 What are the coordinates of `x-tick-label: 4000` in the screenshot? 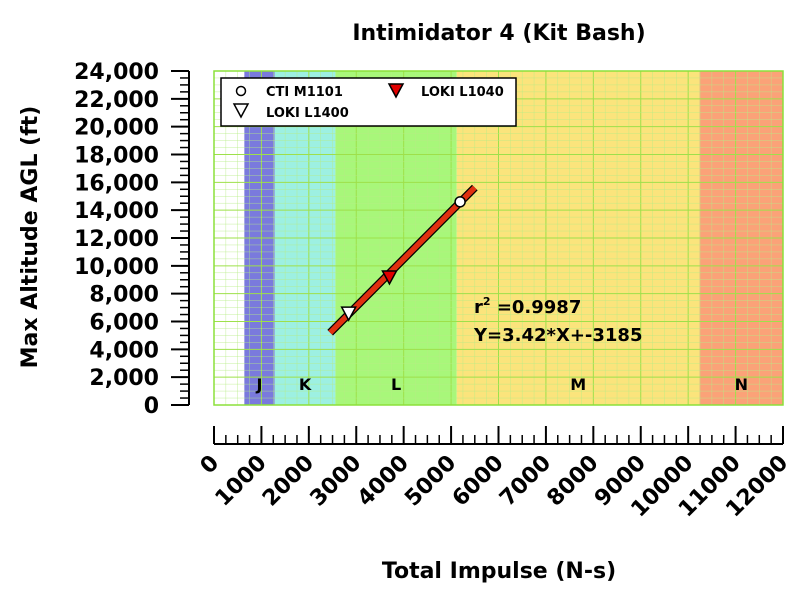 It's located at (383, 481).